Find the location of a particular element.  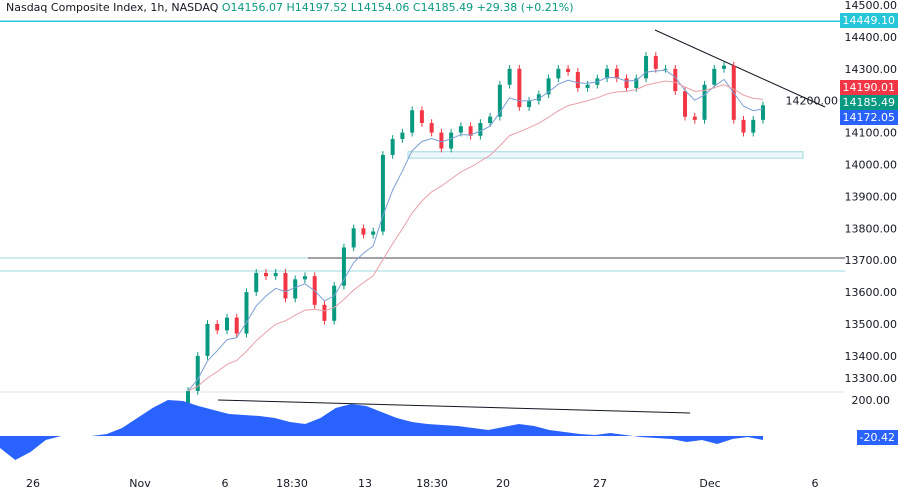

y-tick-label: 13400.00 is located at coordinates (871, 356).